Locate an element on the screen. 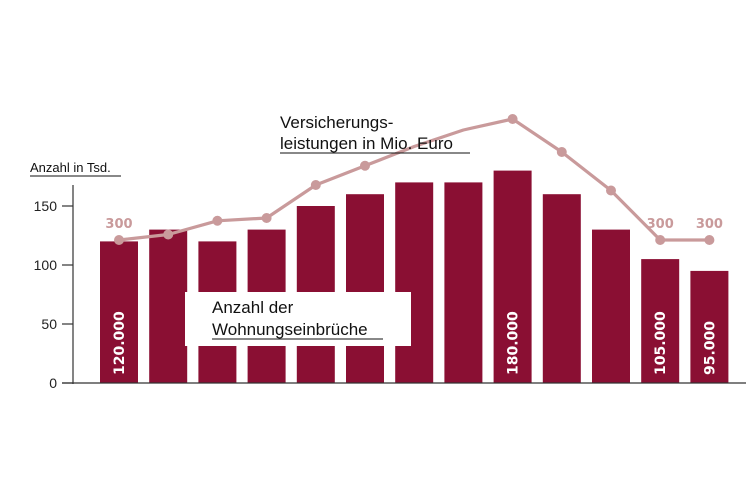 Image resolution: width=750 pixels, height=482 pixels. line-data-label-13: 300 is located at coordinates (709, 224).